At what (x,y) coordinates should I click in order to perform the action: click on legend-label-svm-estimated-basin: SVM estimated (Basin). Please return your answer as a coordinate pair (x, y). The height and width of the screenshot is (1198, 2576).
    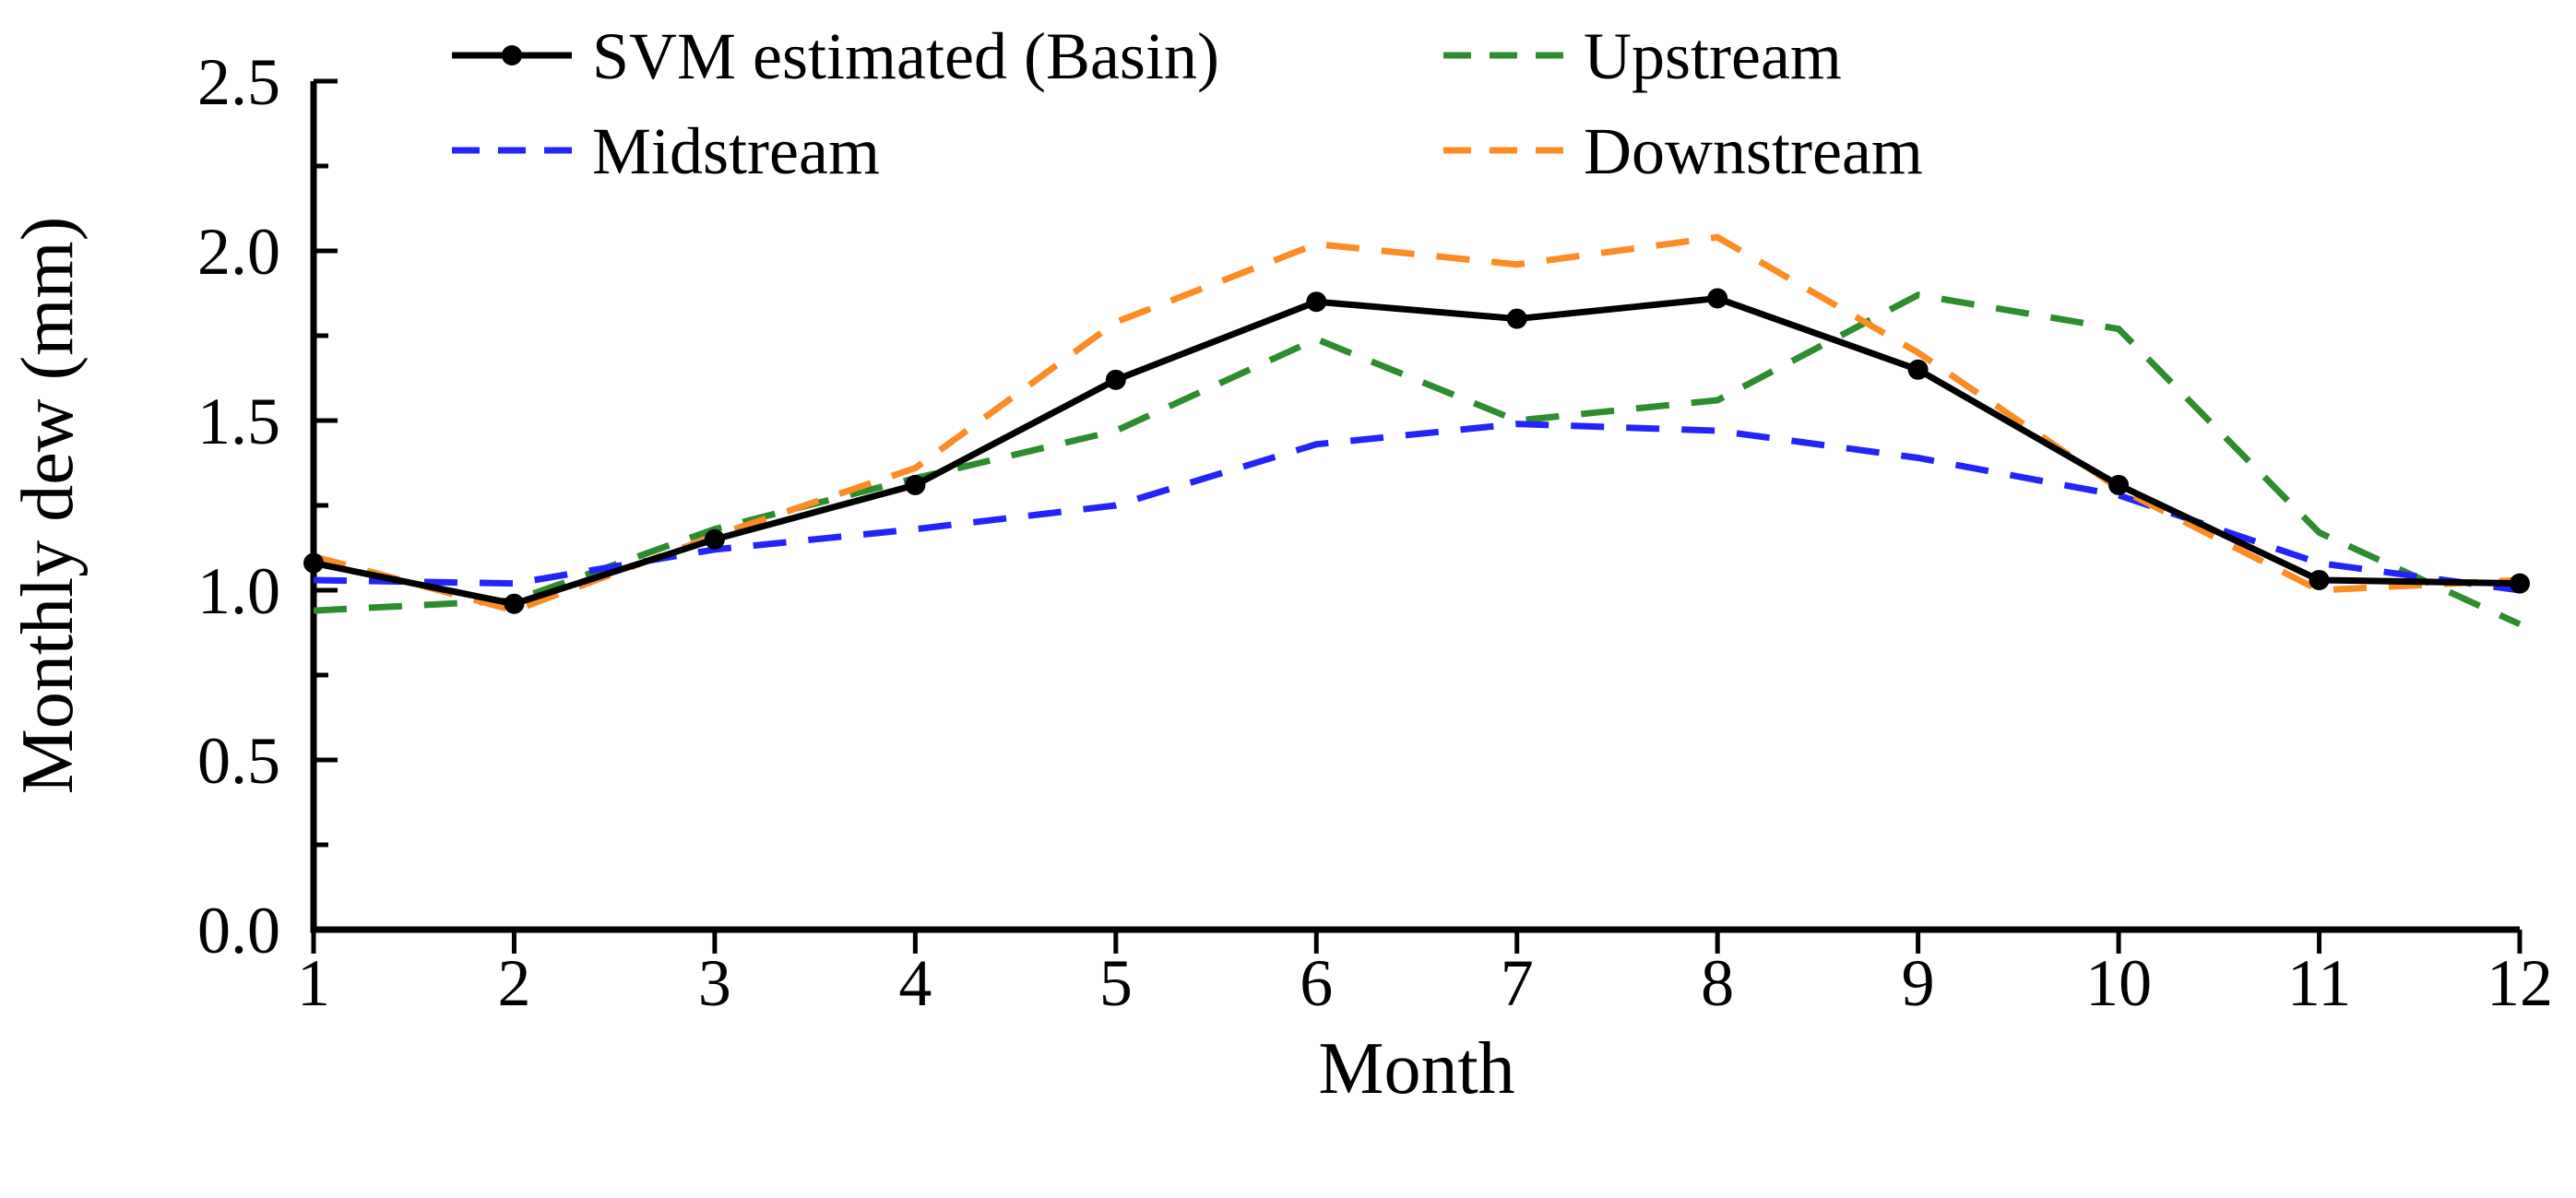
    Looking at the image, I should click on (905, 56).